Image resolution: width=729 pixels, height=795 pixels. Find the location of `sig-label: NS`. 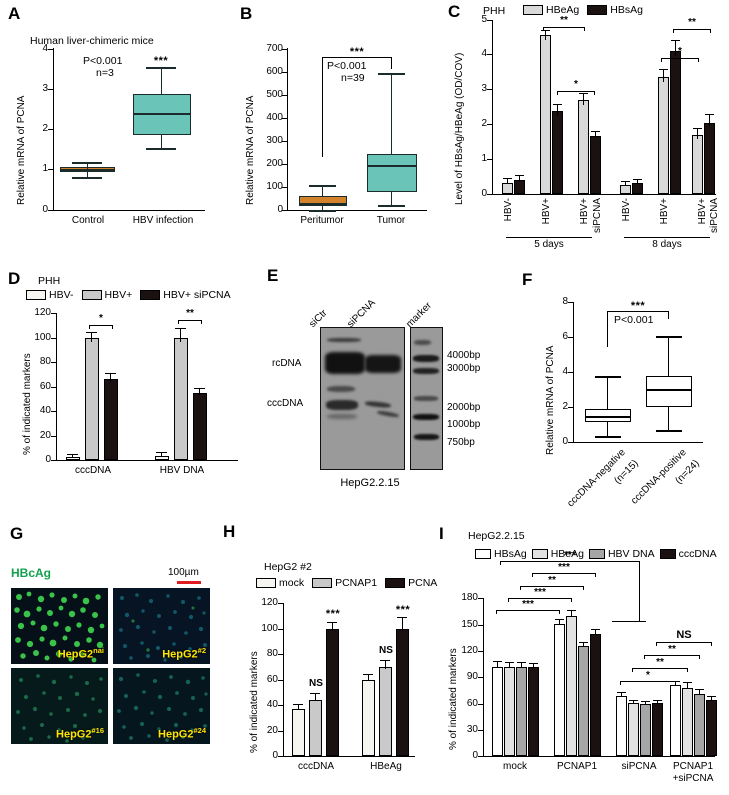

sig-label: NS is located at coordinates (316, 683).